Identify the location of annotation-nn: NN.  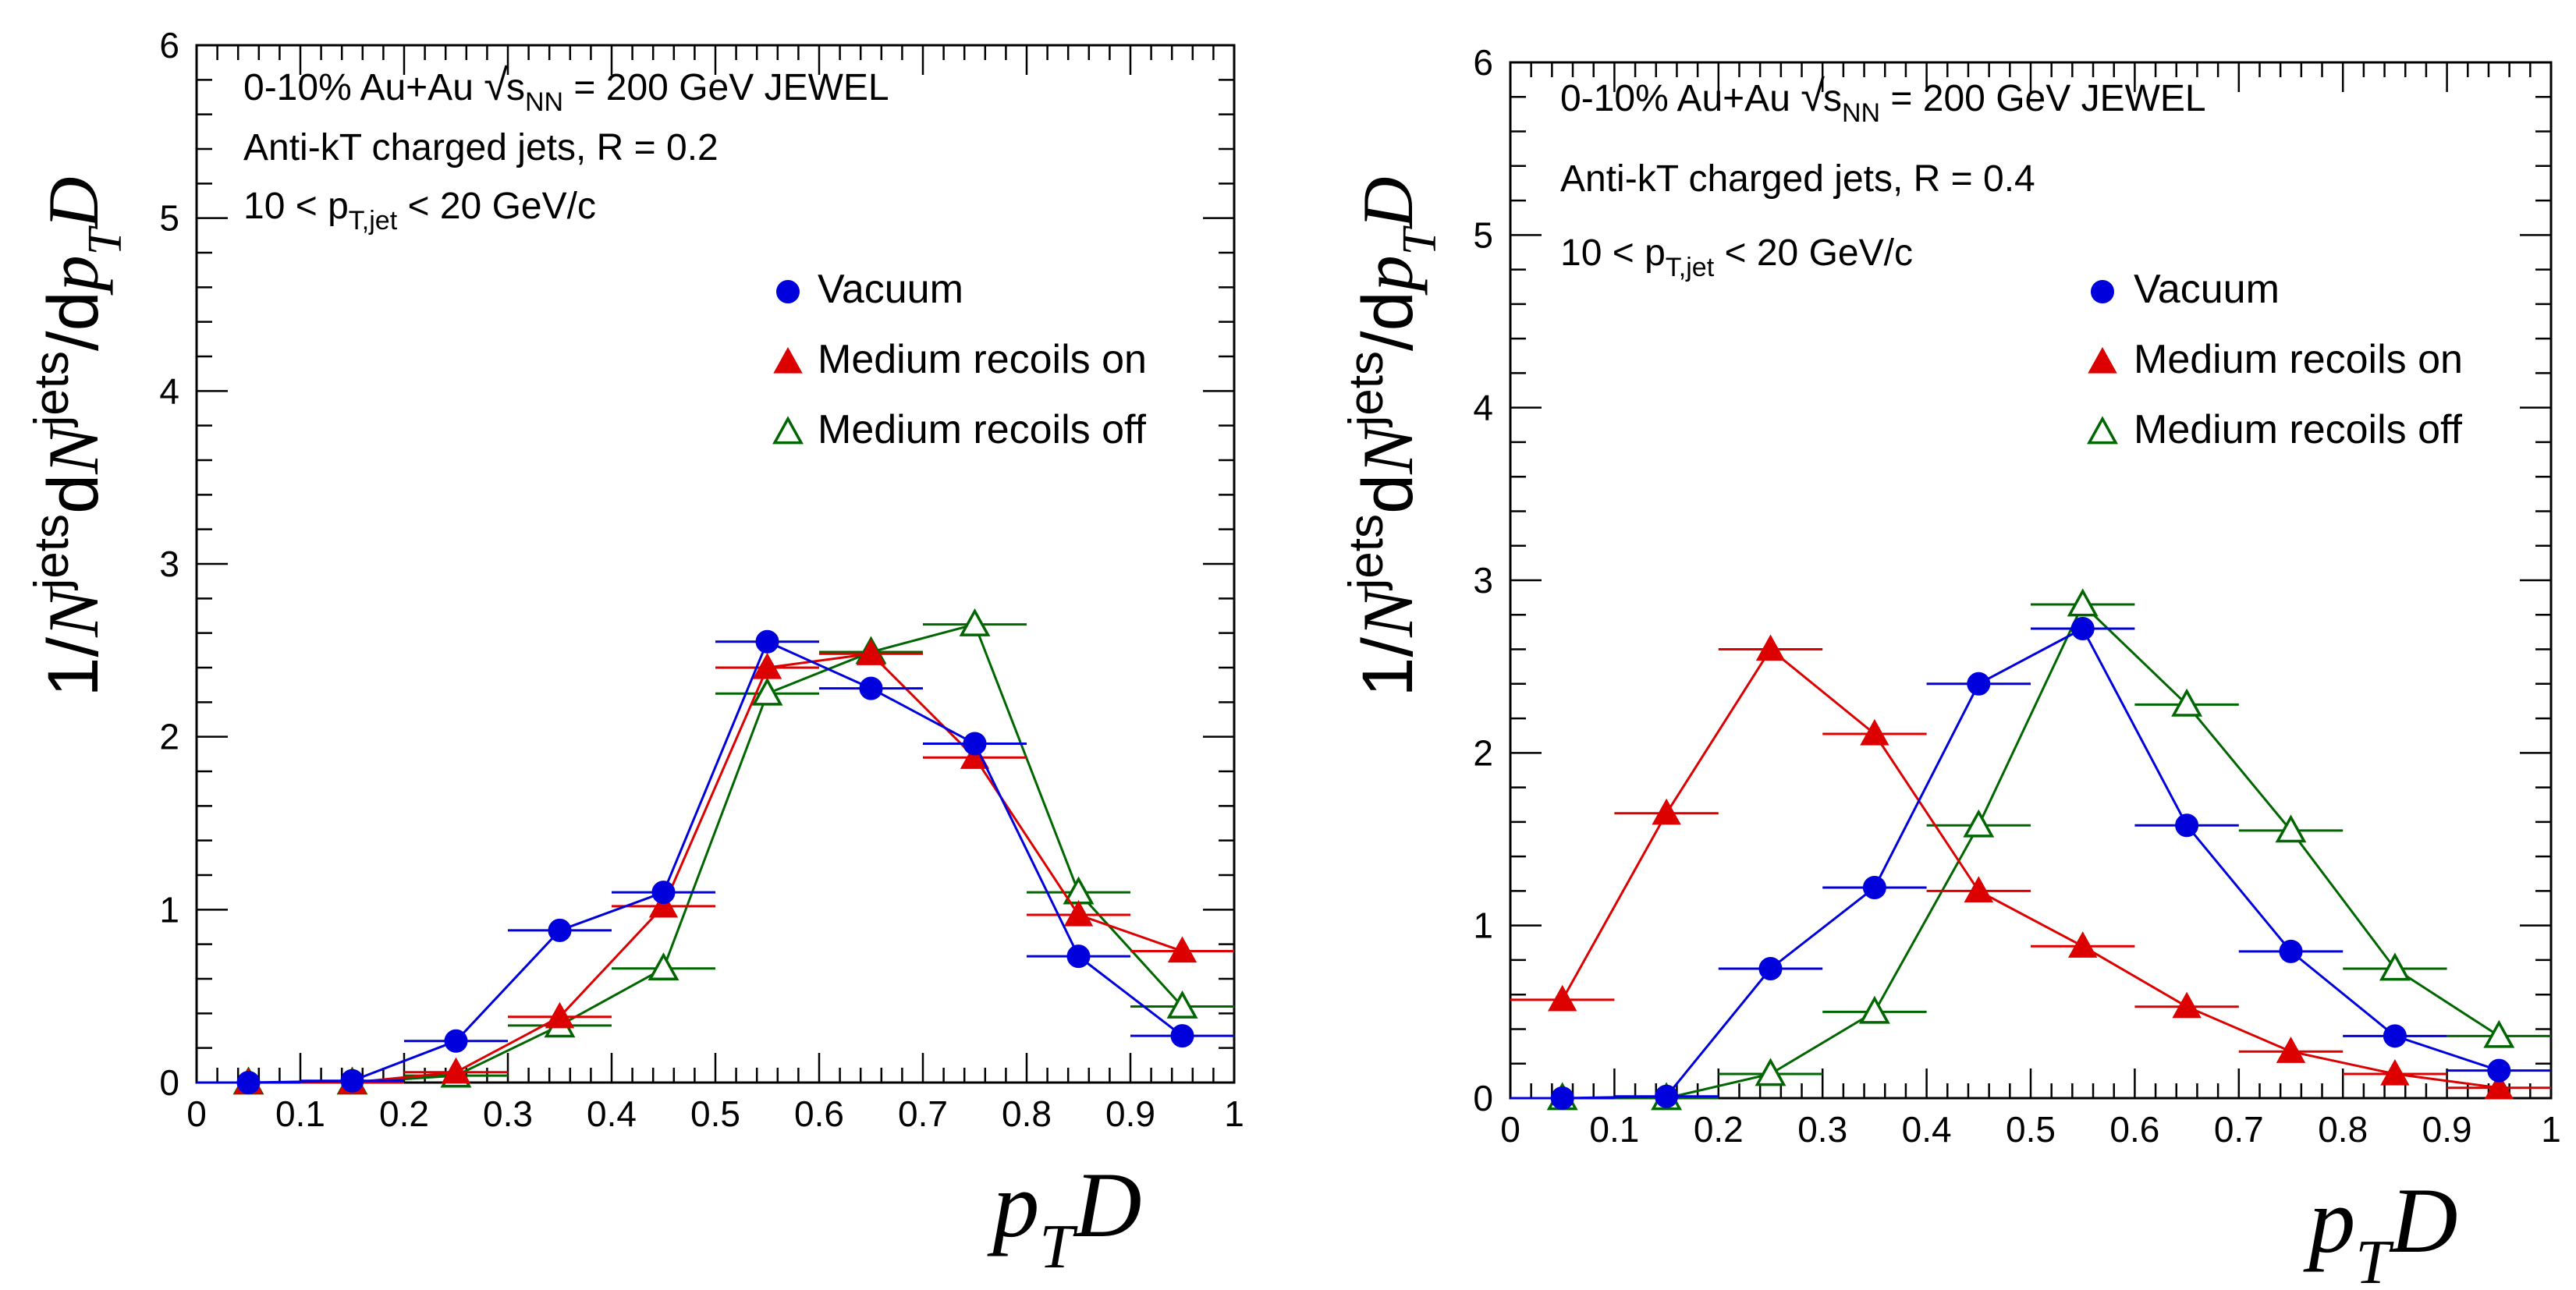
(1861, 113).